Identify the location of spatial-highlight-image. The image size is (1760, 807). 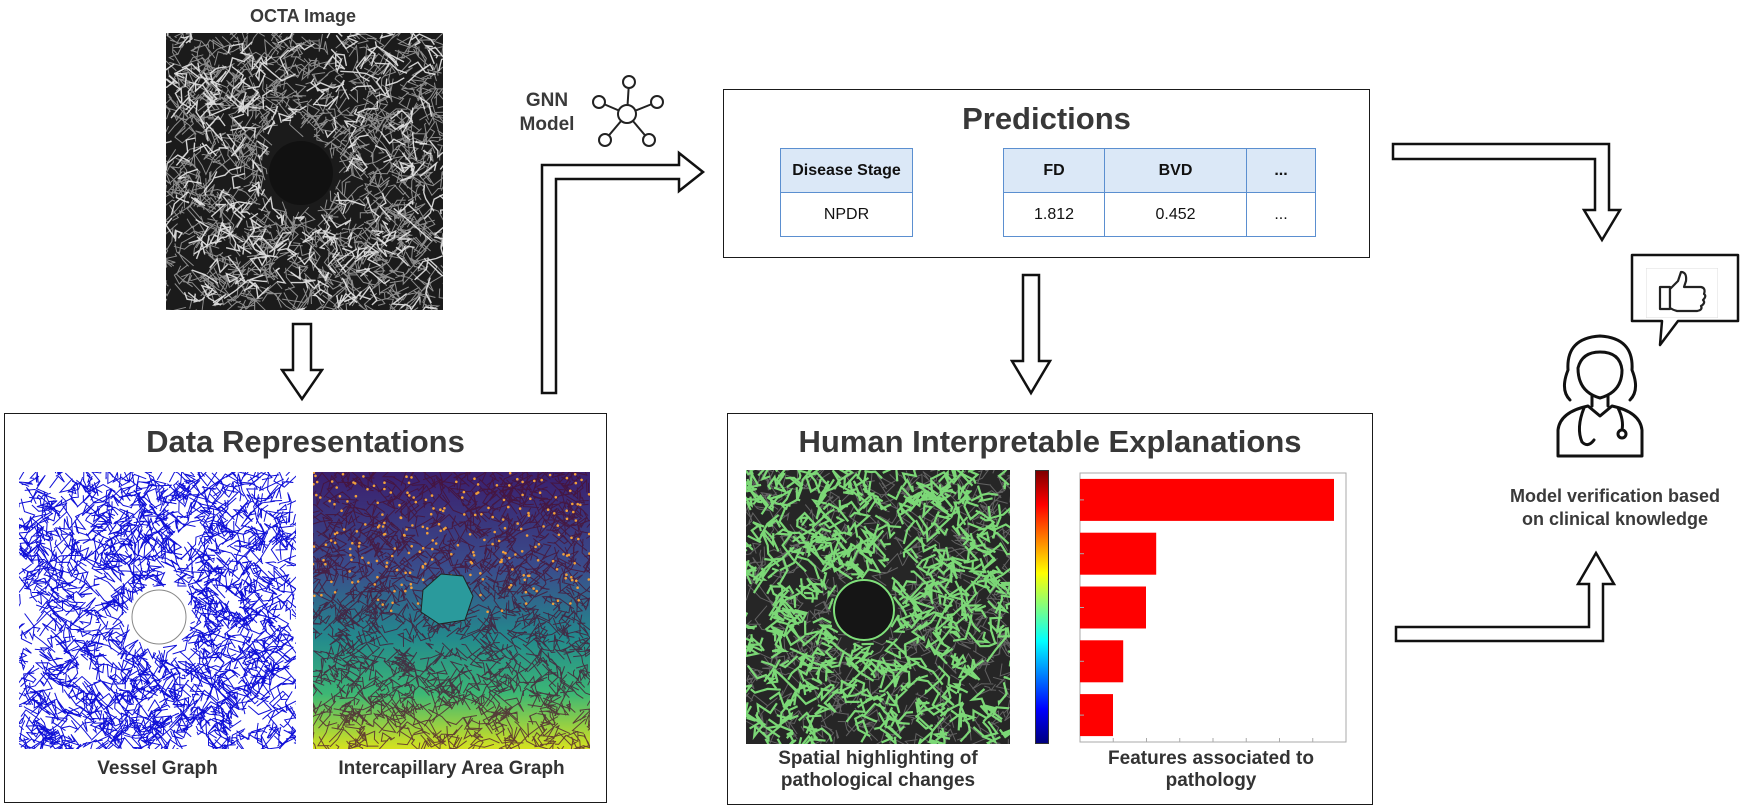
(878, 607).